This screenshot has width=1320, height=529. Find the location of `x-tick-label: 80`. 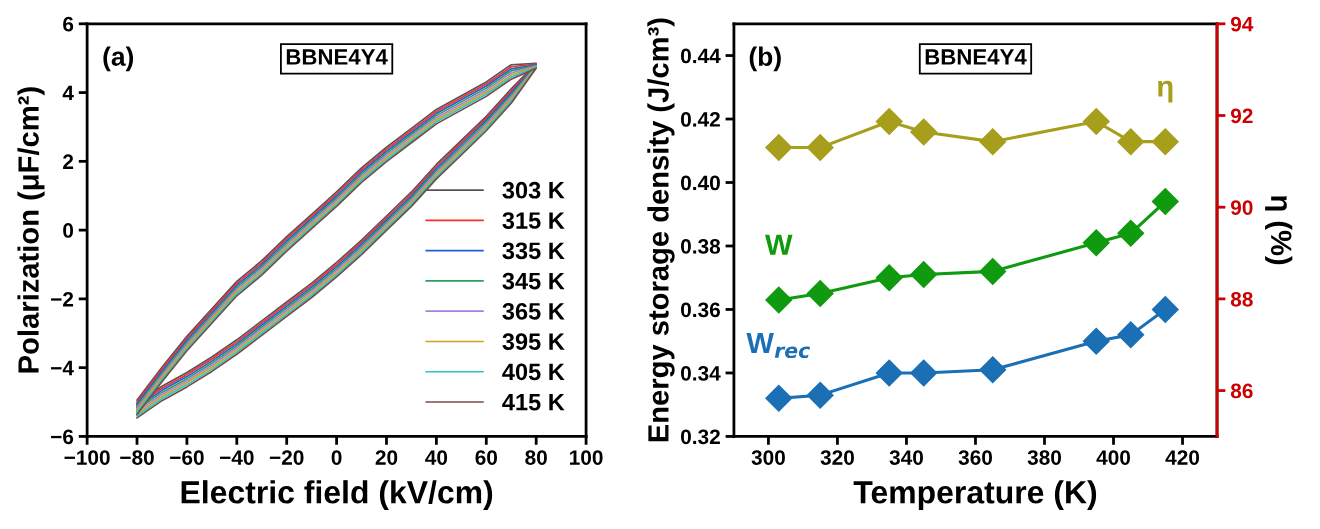

x-tick-label: 80 is located at coordinates (536, 457).